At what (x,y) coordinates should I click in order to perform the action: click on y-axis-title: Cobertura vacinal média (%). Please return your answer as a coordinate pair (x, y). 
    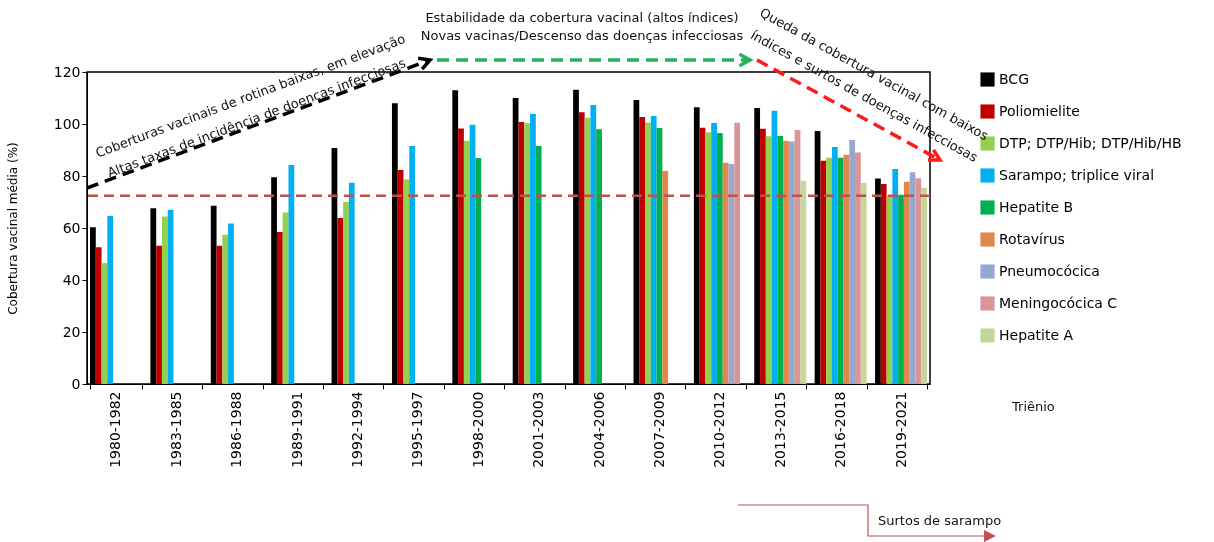
    Looking at the image, I should click on (12, 228).